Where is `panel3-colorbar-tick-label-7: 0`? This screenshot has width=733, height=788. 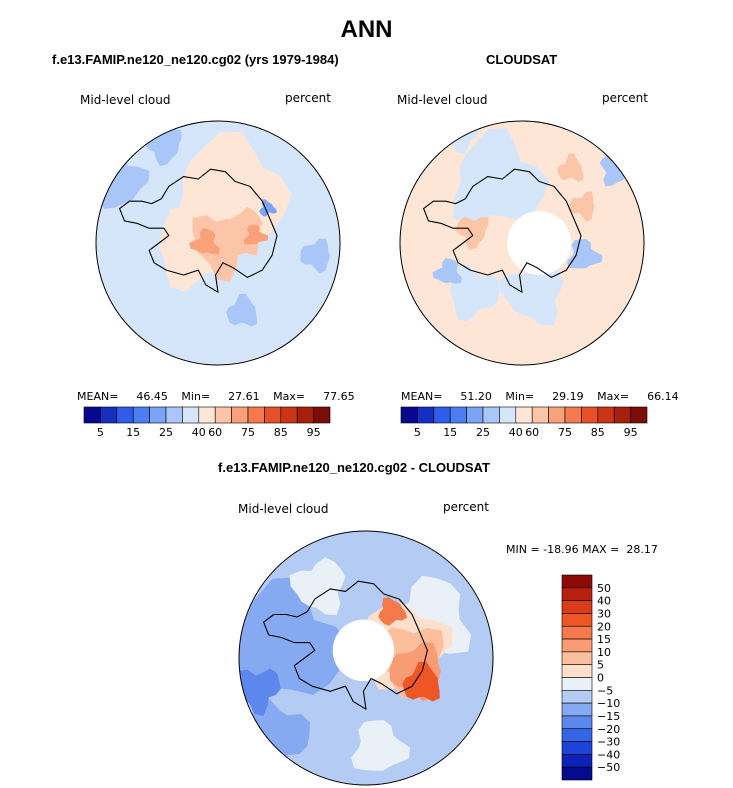
panel3-colorbar-tick-label-7: 0 is located at coordinates (600, 678).